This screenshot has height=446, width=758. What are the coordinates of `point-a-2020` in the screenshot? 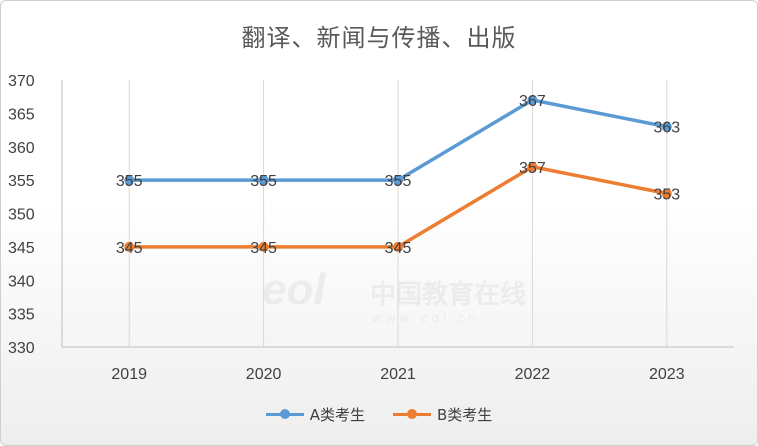 It's located at (263, 180).